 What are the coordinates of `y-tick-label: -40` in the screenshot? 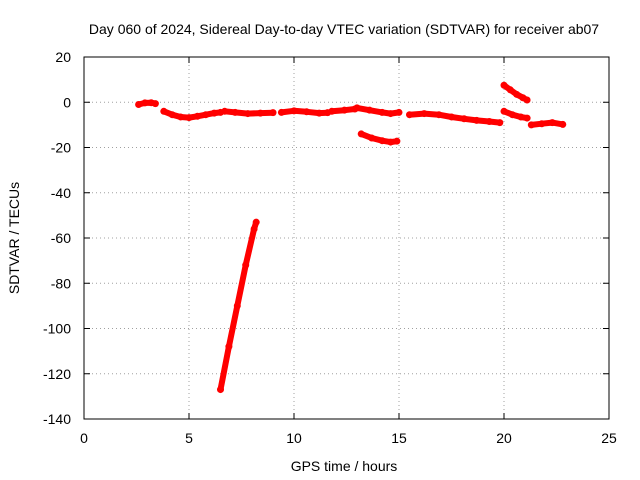 It's located at (61, 193).